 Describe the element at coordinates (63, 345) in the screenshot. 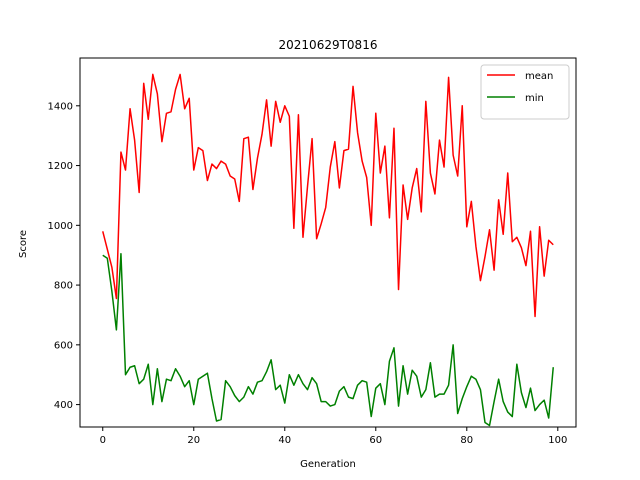

I see `y-tick-label: 600` at that location.